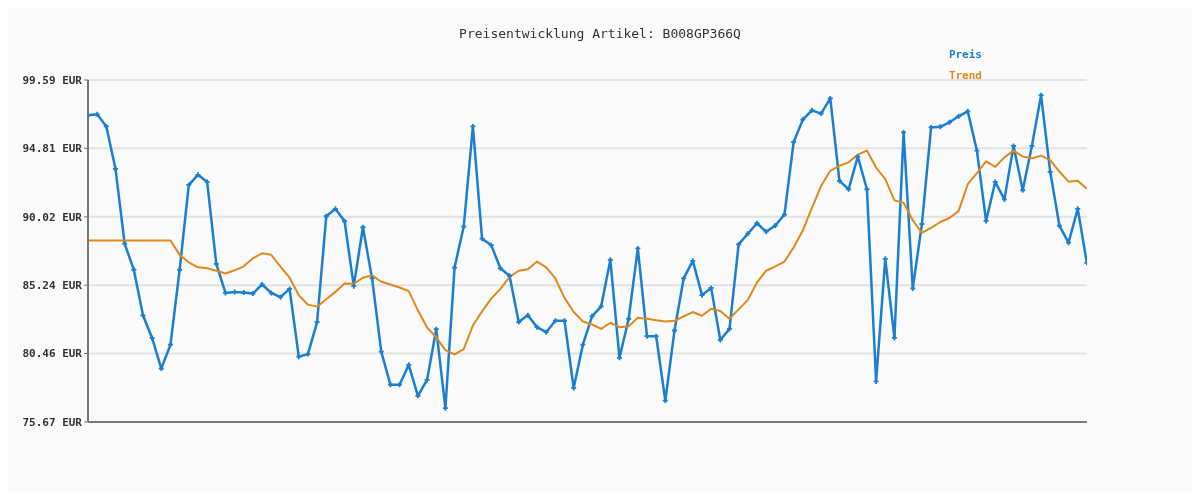 The width and height of the screenshot is (1200, 500). I want to click on y-tick-label: 94.81 EUR, so click(52, 149).